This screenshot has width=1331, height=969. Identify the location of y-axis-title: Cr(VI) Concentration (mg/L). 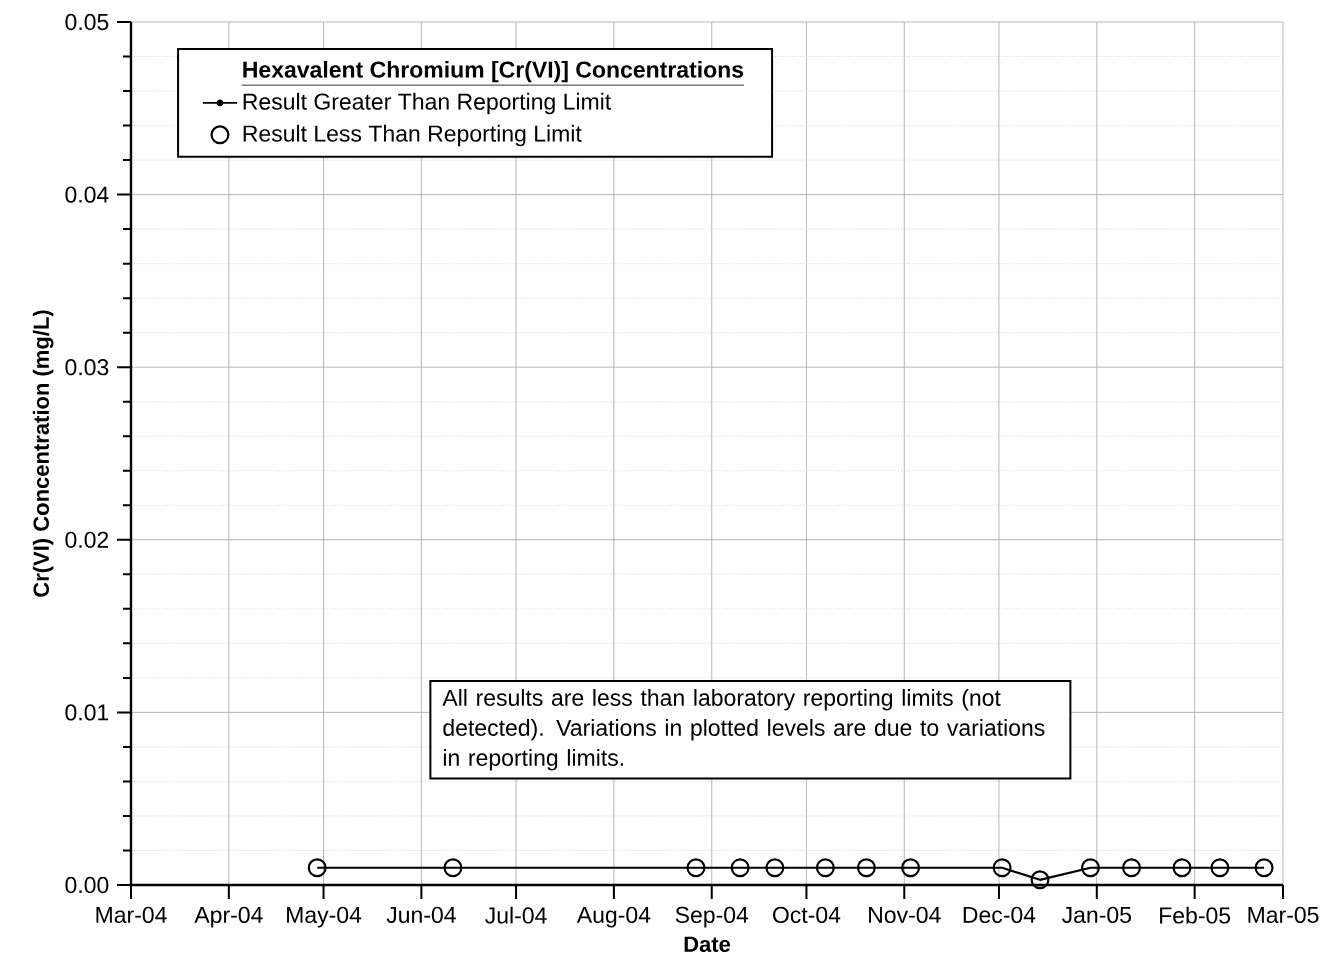
(43, 453).